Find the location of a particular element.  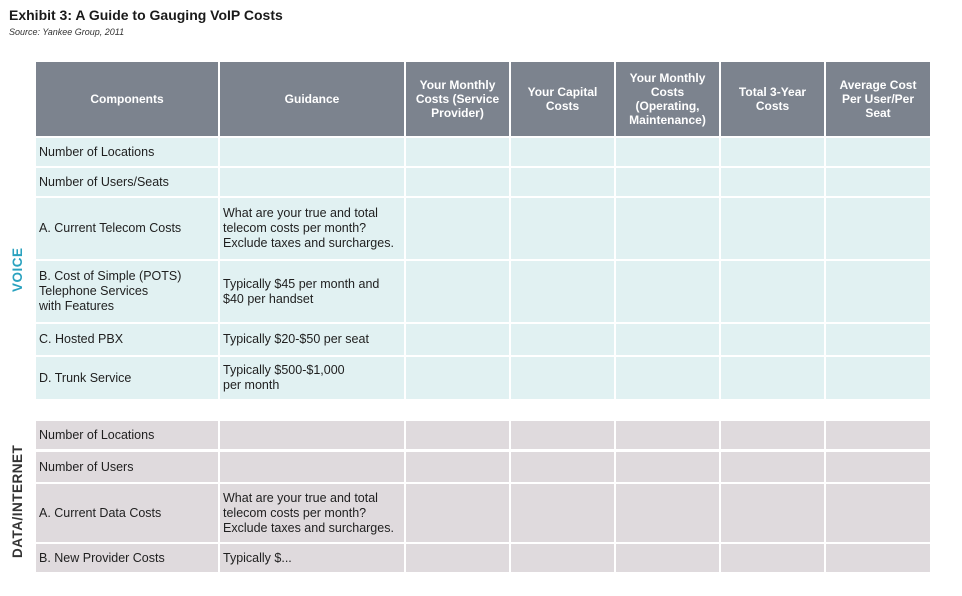

component-cell: Number of Users is located at coordinates (127, 467).